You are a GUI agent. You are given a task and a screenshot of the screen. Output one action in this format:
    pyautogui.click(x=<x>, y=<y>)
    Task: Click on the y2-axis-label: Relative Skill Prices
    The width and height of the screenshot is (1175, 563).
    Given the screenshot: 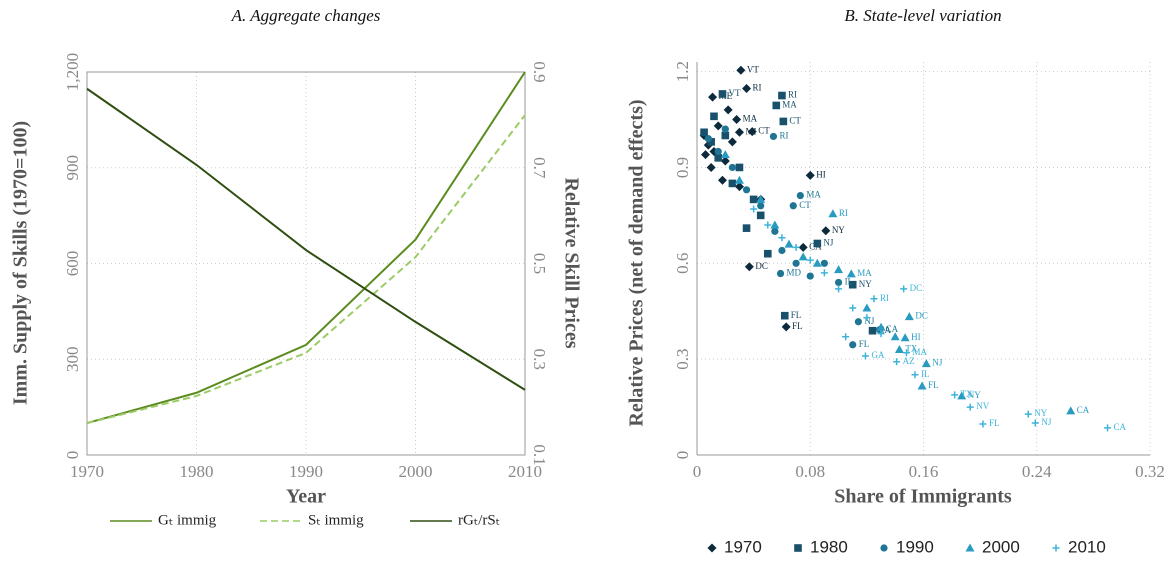 What is the action you would take?
    pyautogui.click(x=571, y=262)
    